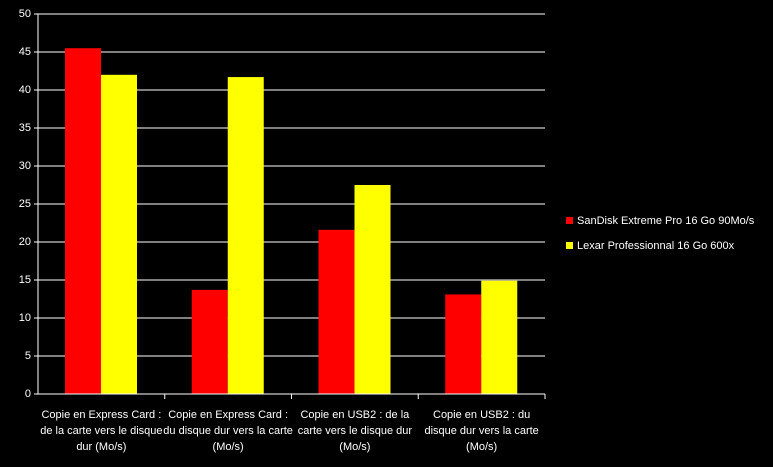 The width and height of the screenshot is (773, 467). I want to click on y-tick-label: 45, so click(25, 52).